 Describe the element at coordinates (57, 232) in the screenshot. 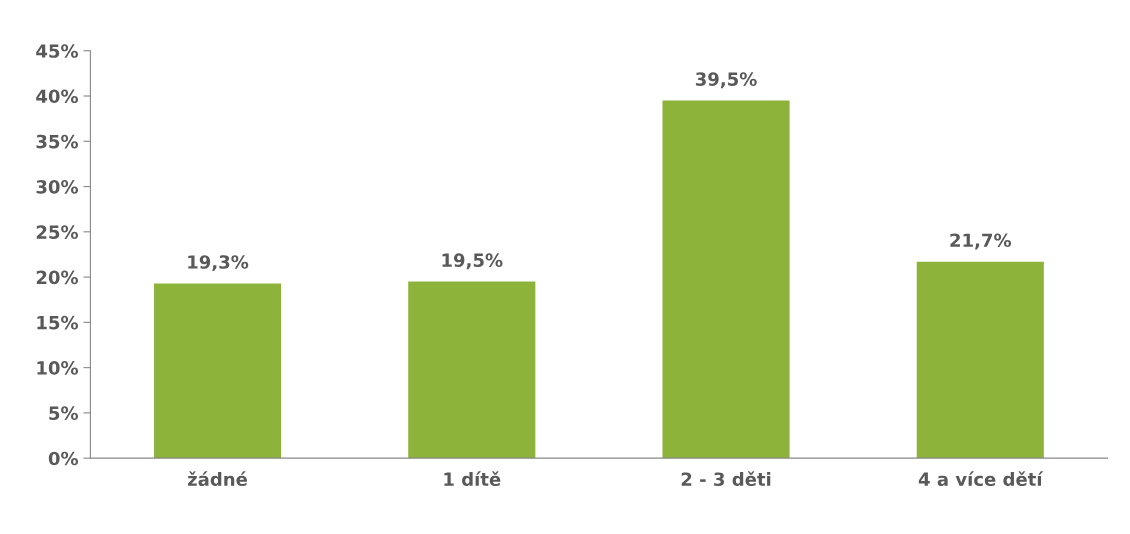

I see `y-tick-label: 25%` at that location.